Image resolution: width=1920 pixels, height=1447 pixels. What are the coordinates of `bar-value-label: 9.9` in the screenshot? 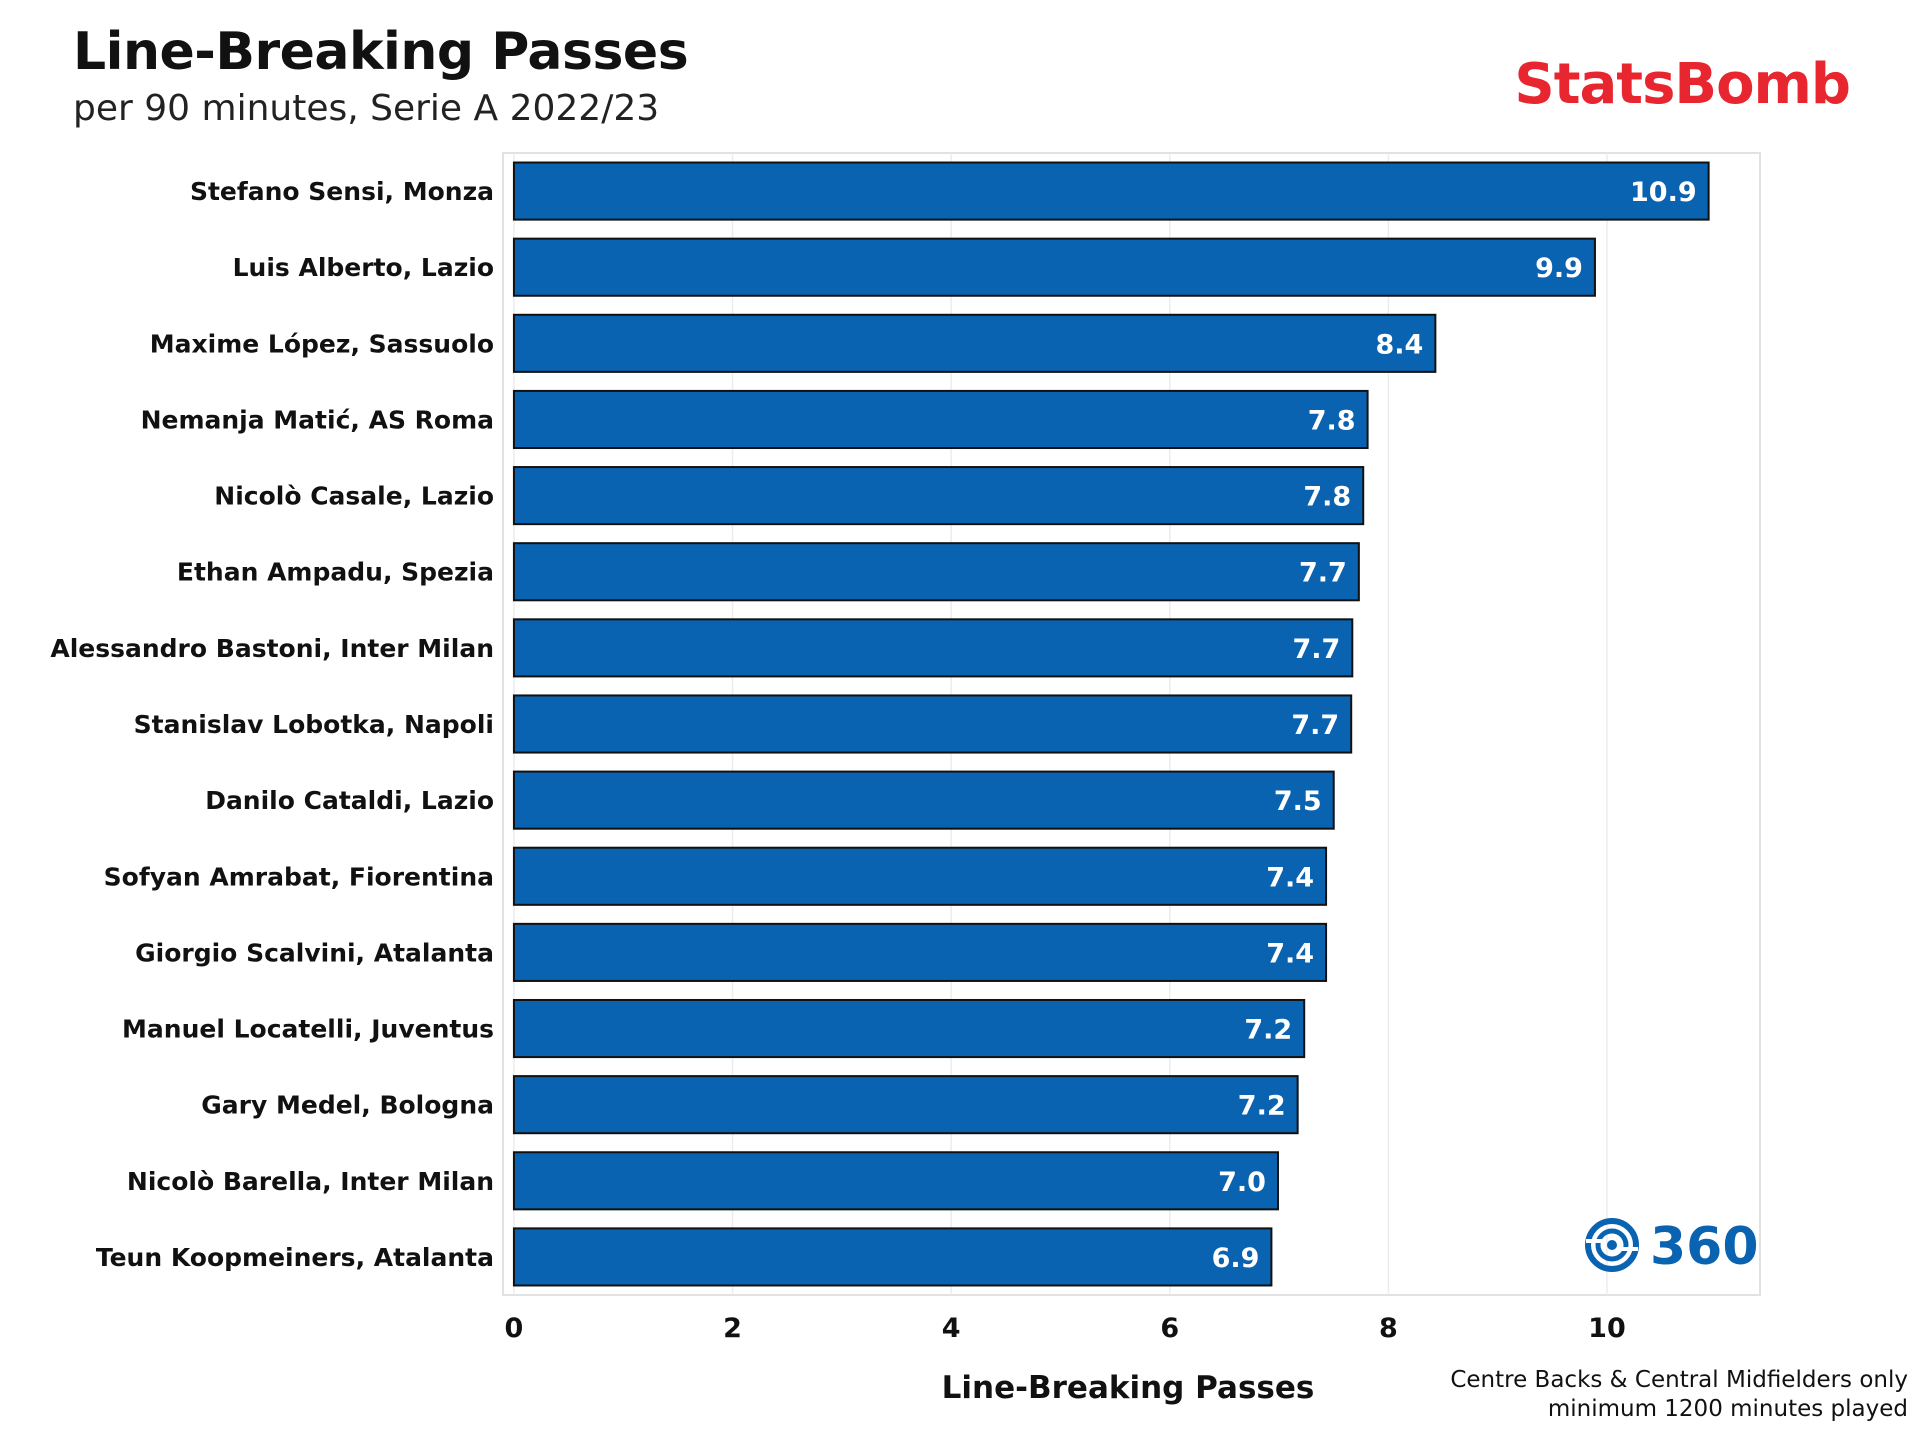 It's located at (1559, 268).